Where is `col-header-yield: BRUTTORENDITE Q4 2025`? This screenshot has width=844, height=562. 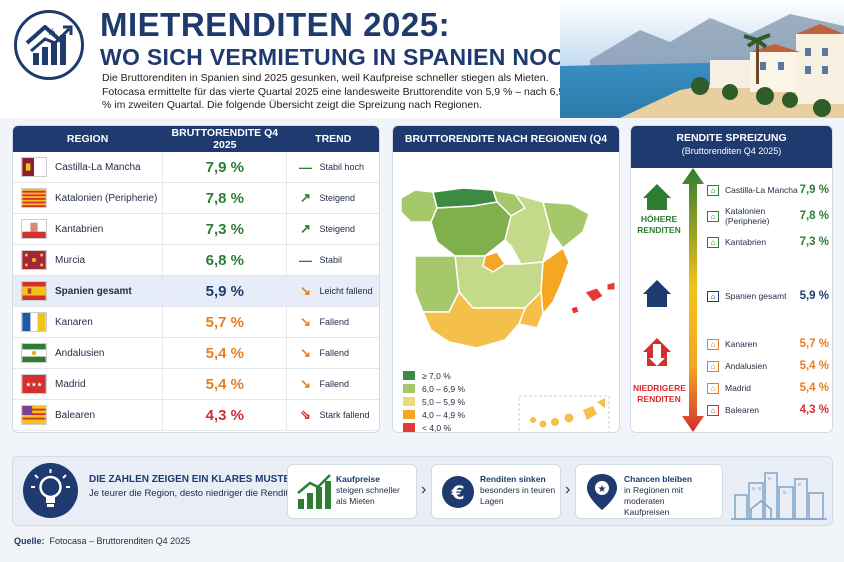
col-header-yield: BRUTTORENDITE Q4 2025 is located at coordinates (225, 139).